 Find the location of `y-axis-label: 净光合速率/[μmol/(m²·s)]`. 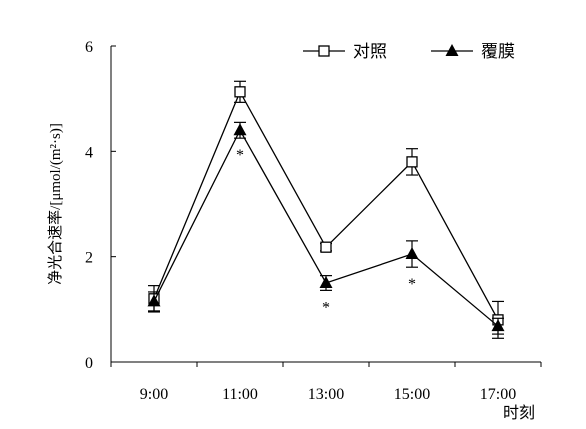

y-axis-label: 净光合速率/[μmol/(m²·s)] is located at coordinates (55, 204).